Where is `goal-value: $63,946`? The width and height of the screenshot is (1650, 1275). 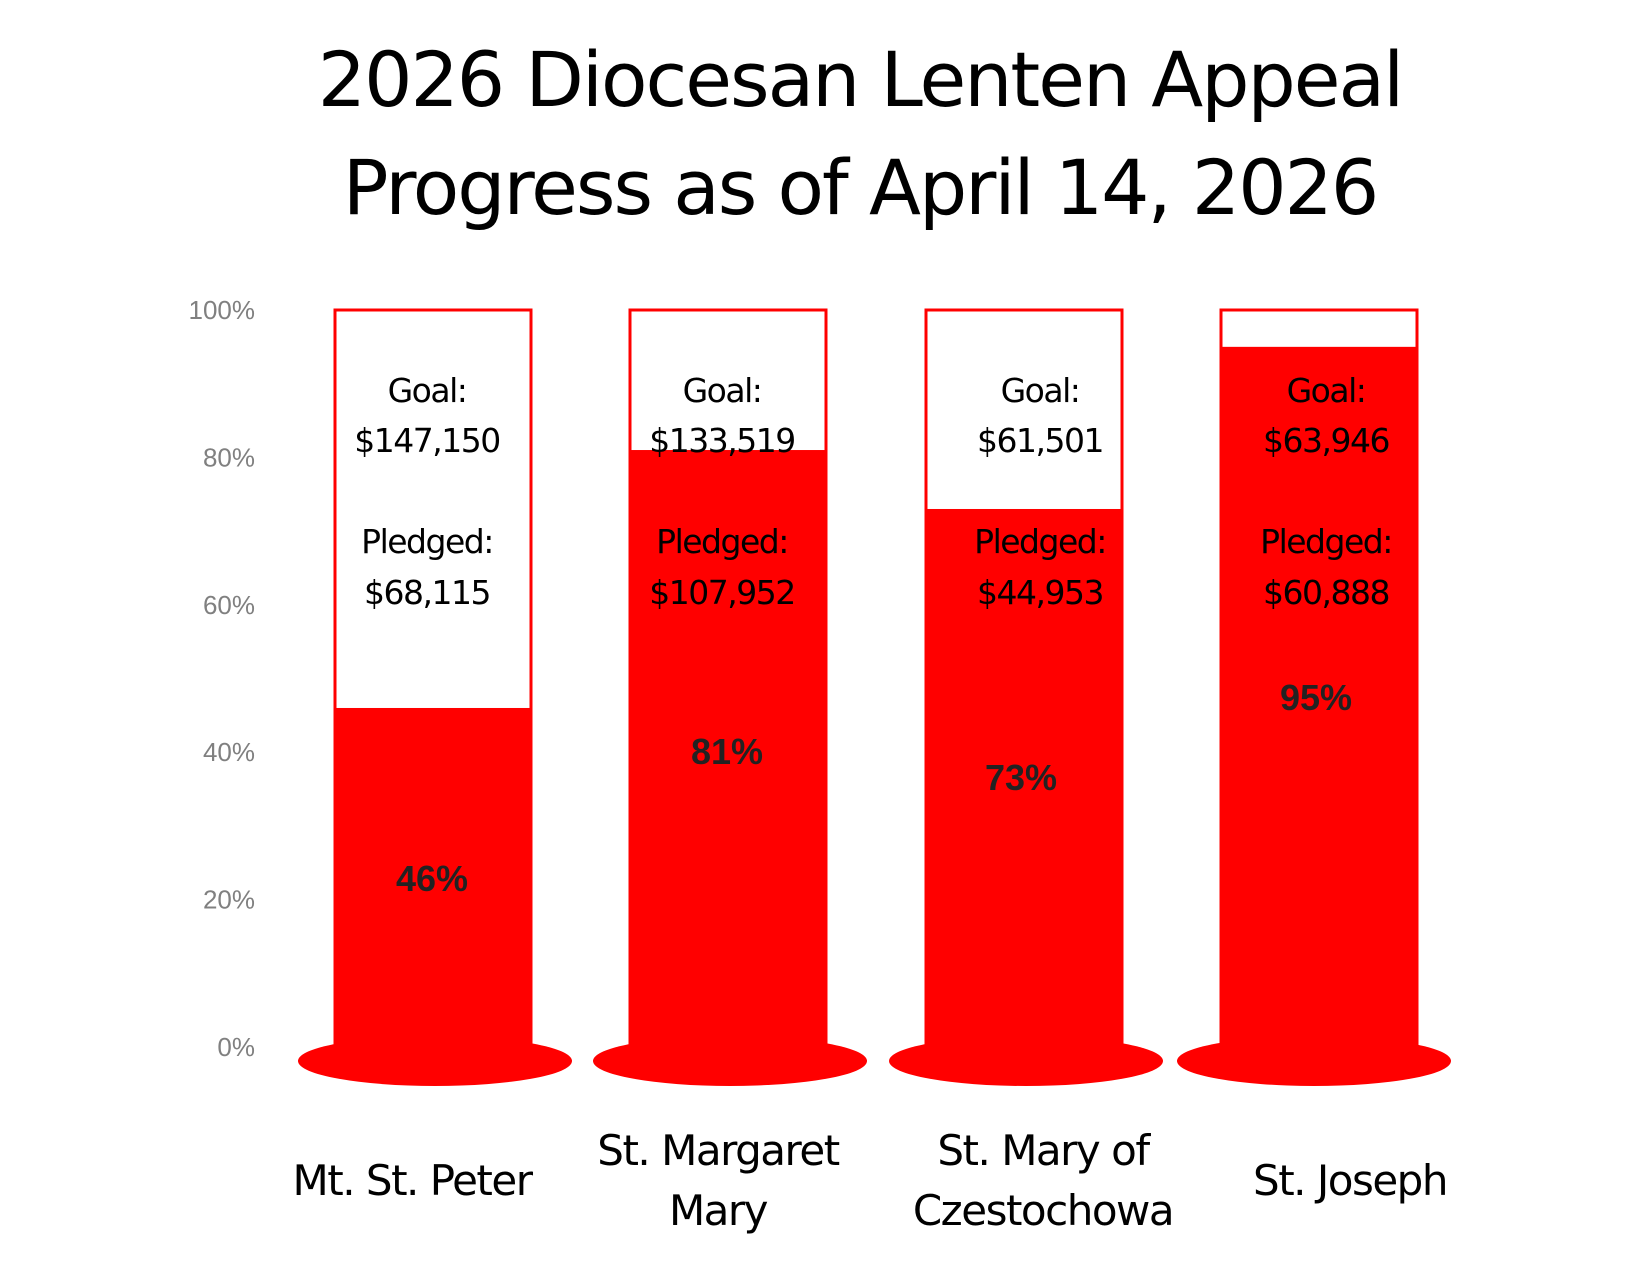
goal-value: $63,946 is located at coordinates (1326, 440).